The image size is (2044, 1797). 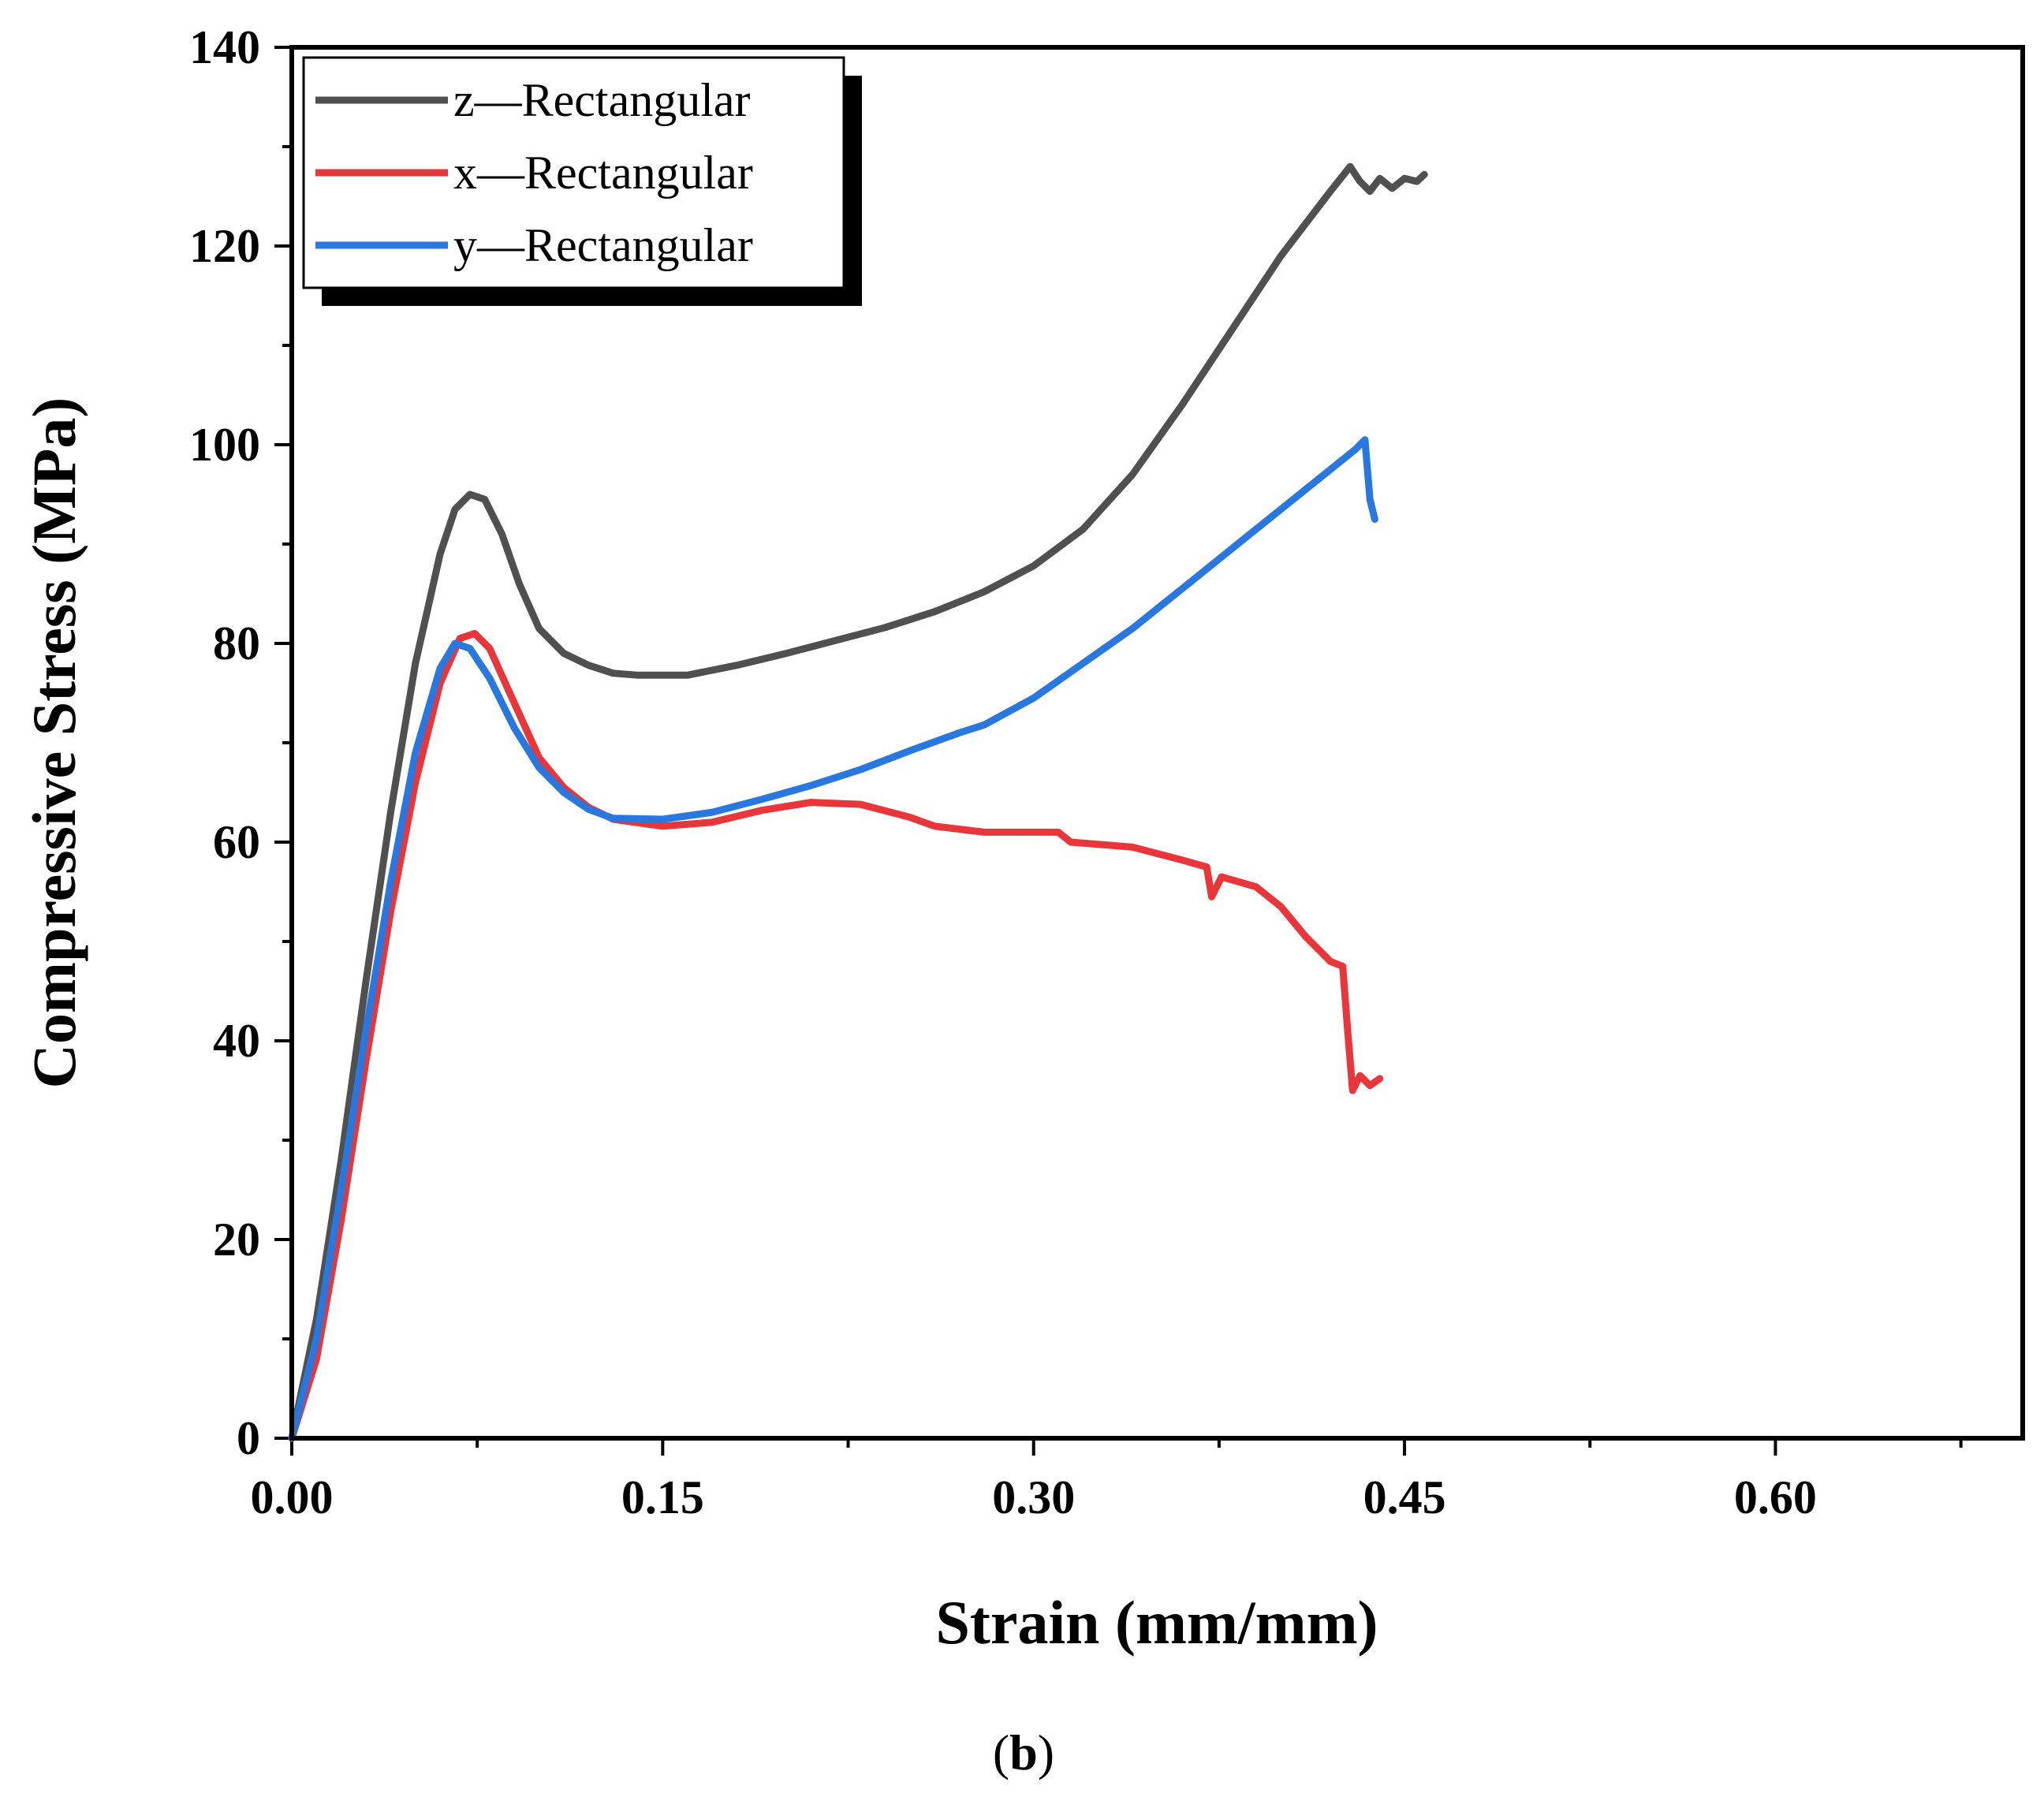 What do you see at coordinates (1156, 1622) in the screenshot?
I see `x-axis-title: Strain (mm/mm)` at bounding box center [1156, 1622].